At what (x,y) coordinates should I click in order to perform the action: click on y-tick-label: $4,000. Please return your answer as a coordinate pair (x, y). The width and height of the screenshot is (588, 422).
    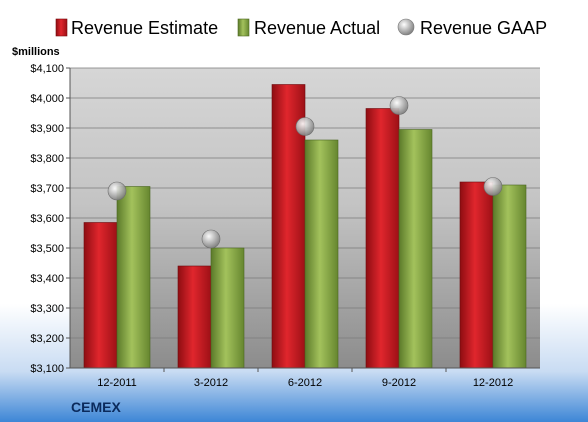
    Looking at the image, I should click on (47, 99).